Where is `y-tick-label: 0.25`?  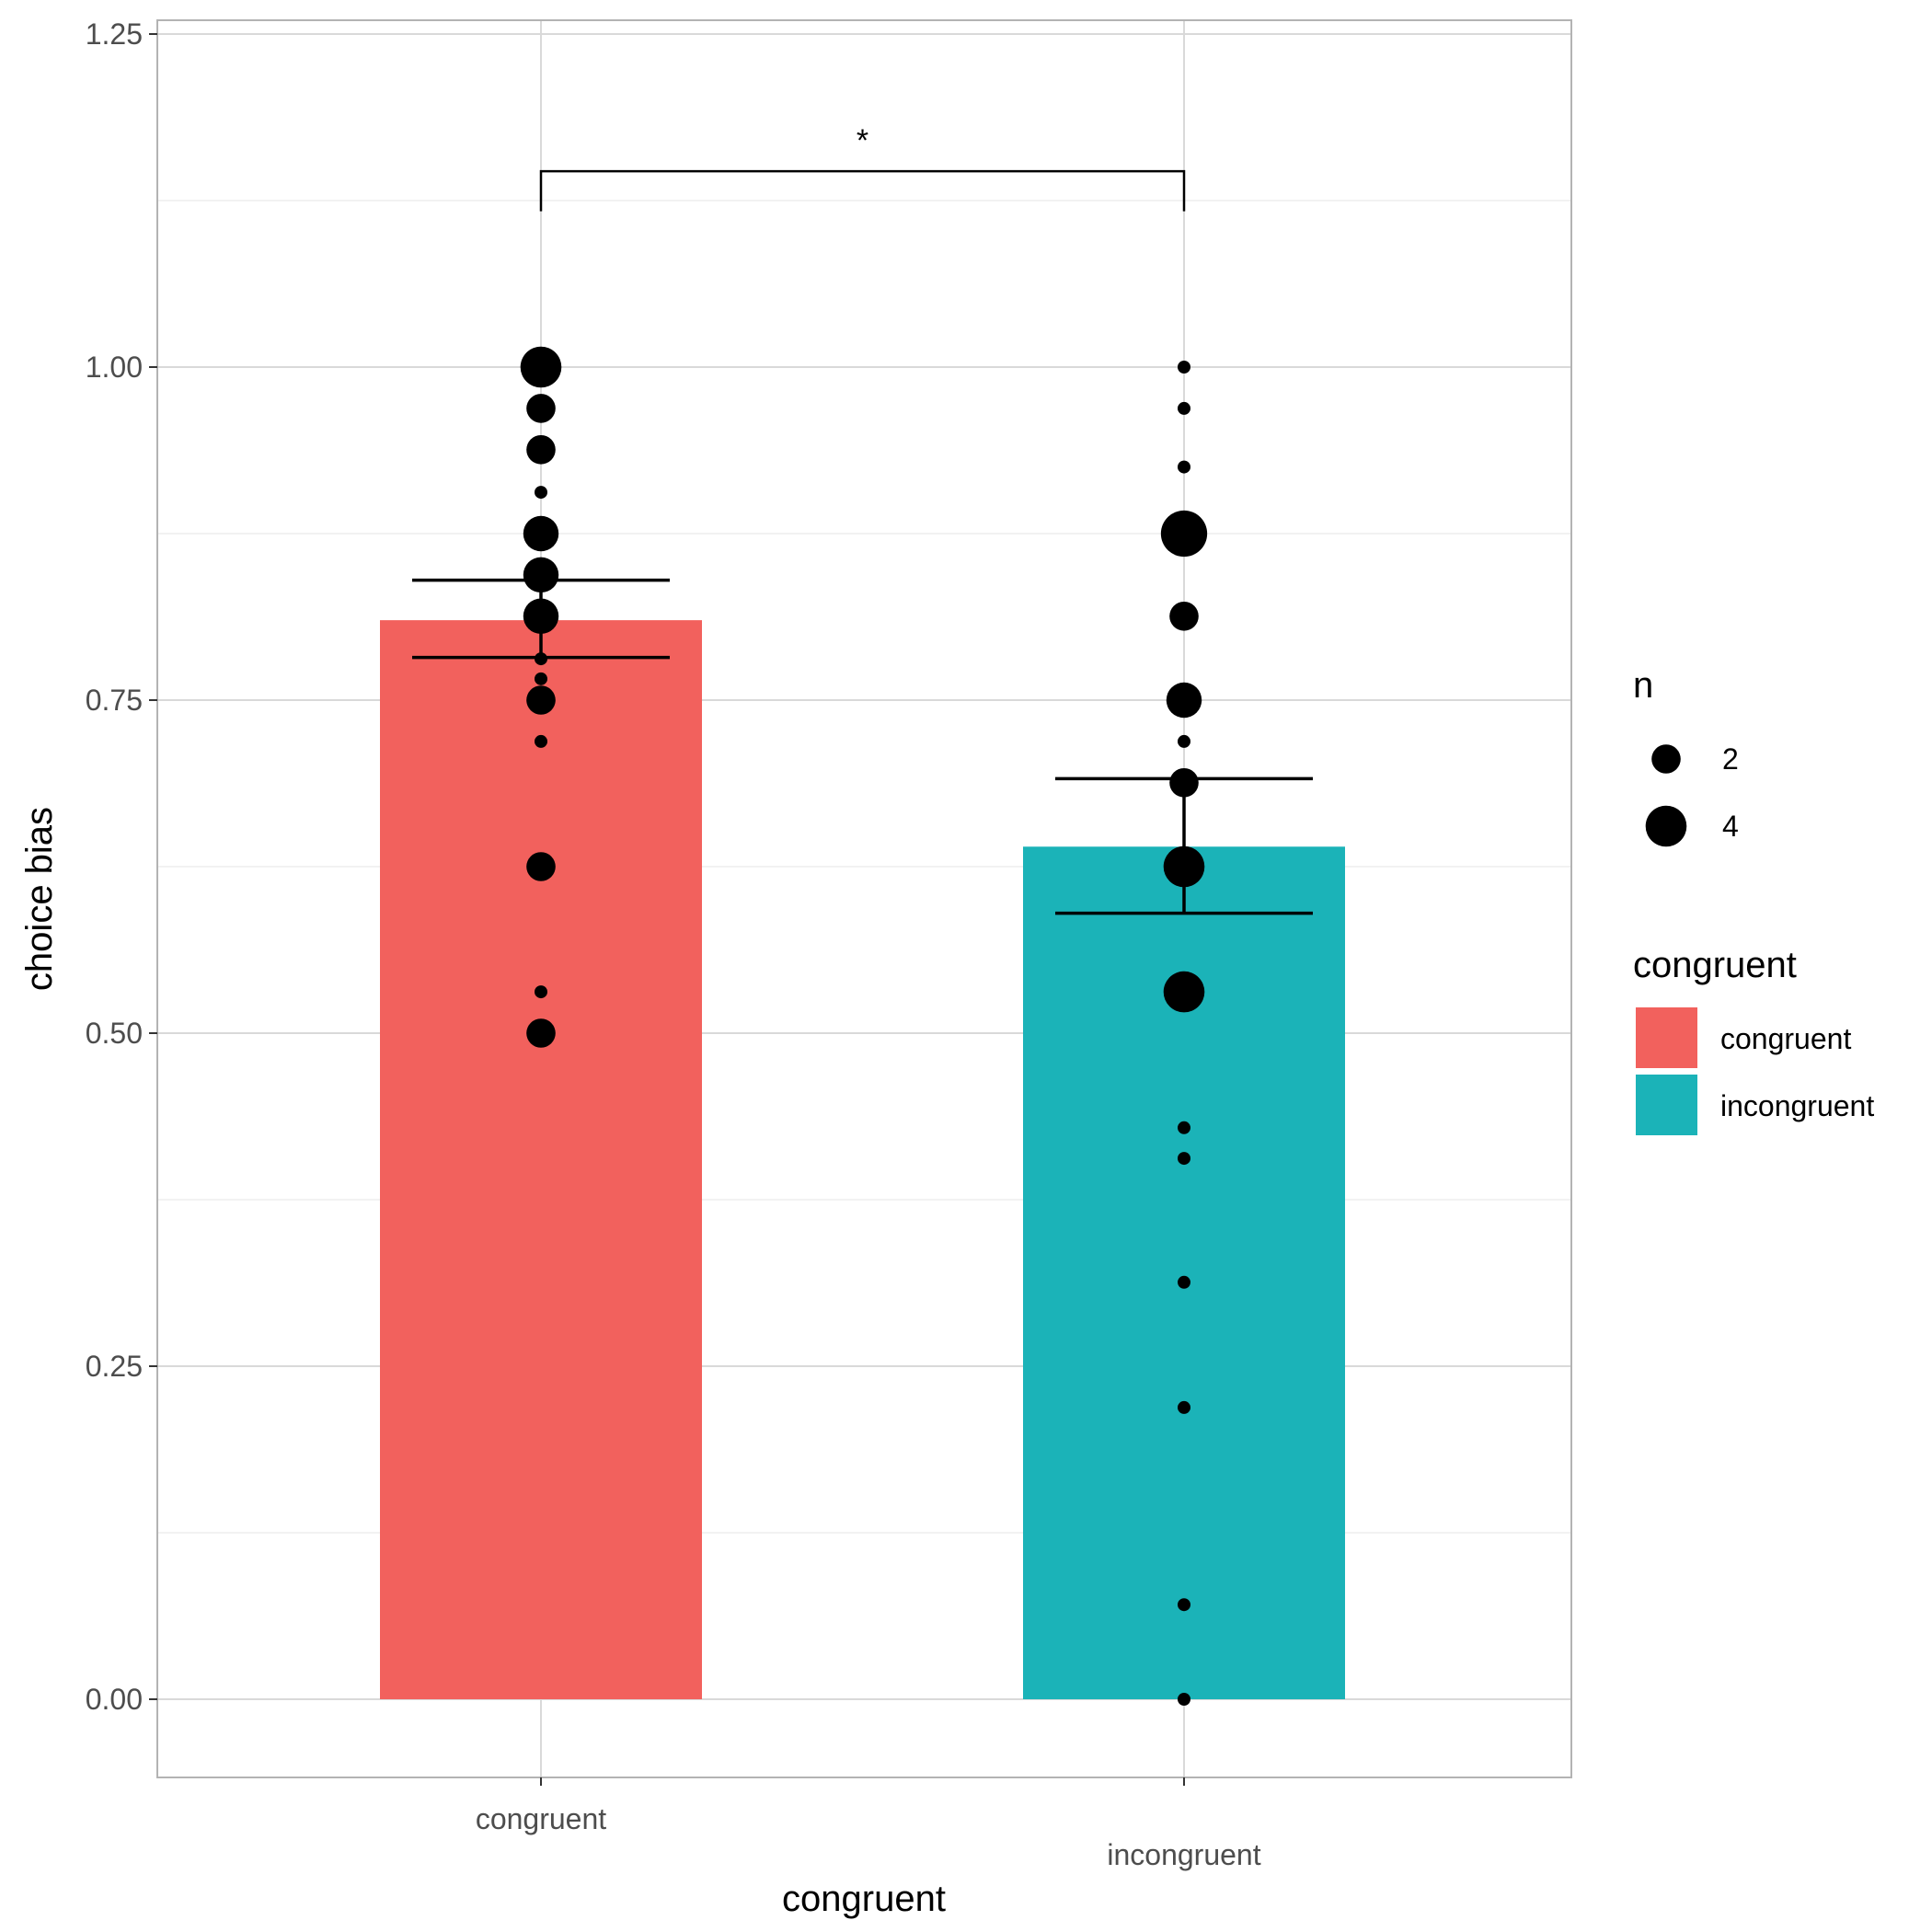 y-tick-label: 0.25 is located at coordinates (114, 1366).